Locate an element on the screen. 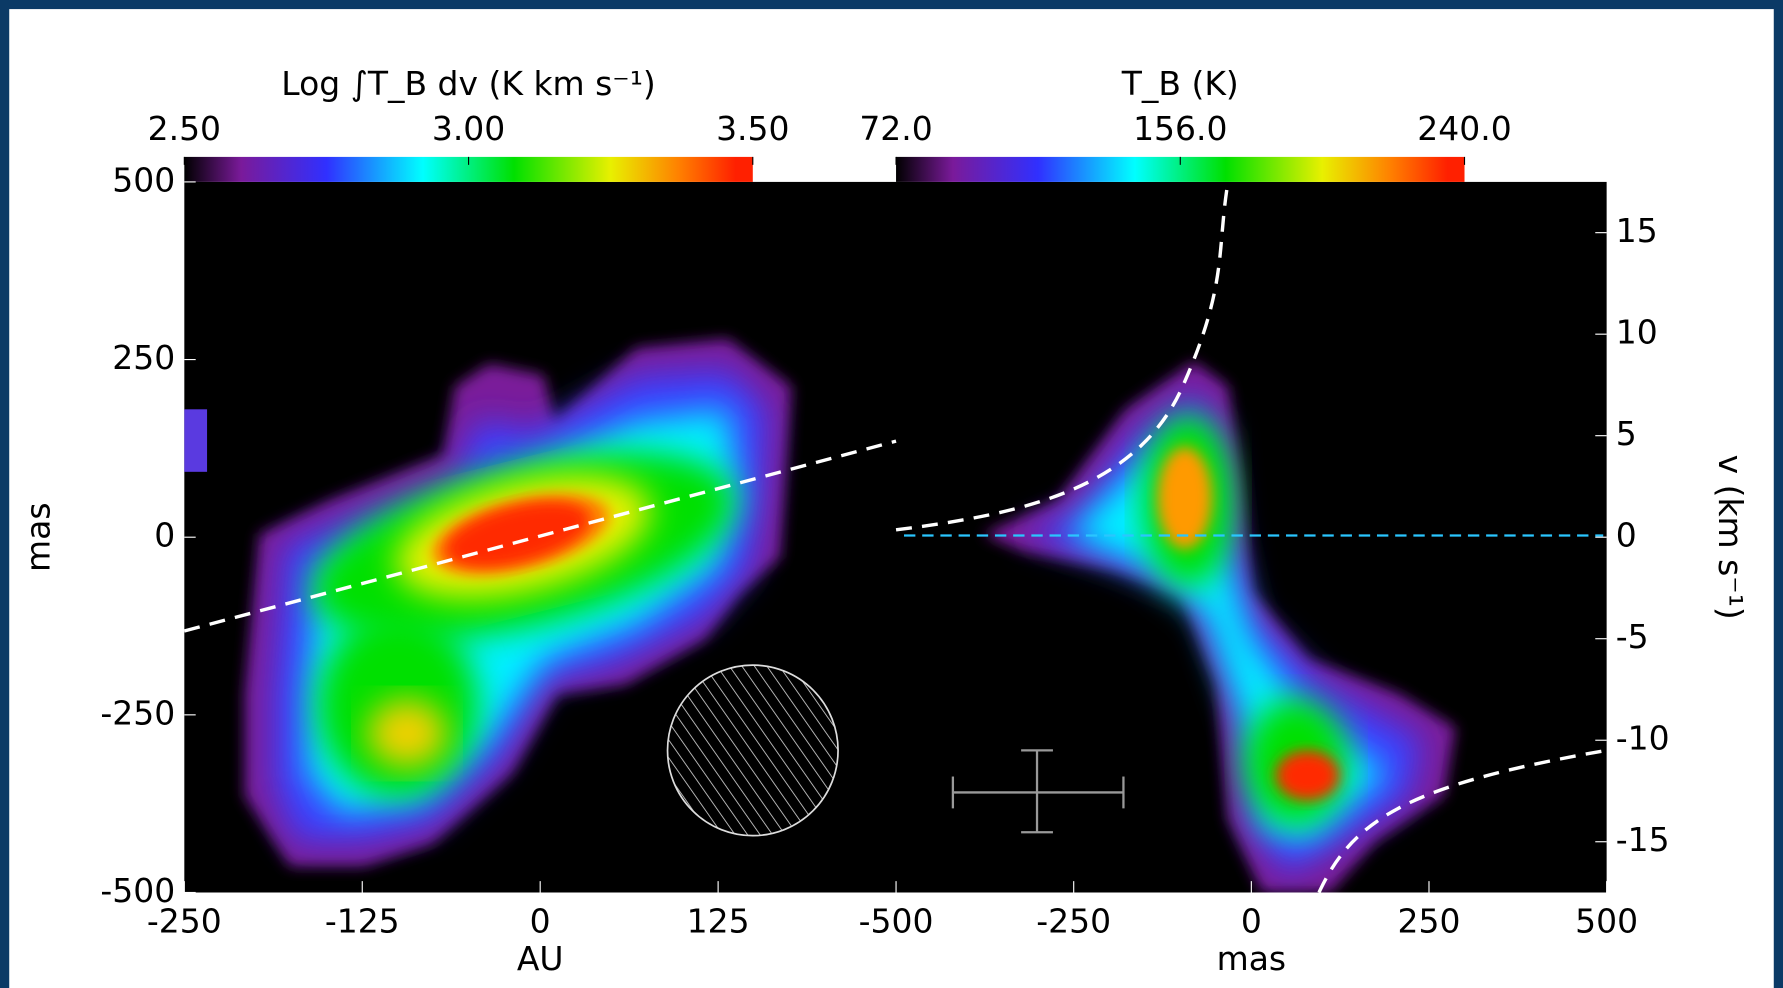 The height and width of the screenshot is (988, 1783). colorbar-tick-label: 240.0 is located at coordinates (1464, 128).